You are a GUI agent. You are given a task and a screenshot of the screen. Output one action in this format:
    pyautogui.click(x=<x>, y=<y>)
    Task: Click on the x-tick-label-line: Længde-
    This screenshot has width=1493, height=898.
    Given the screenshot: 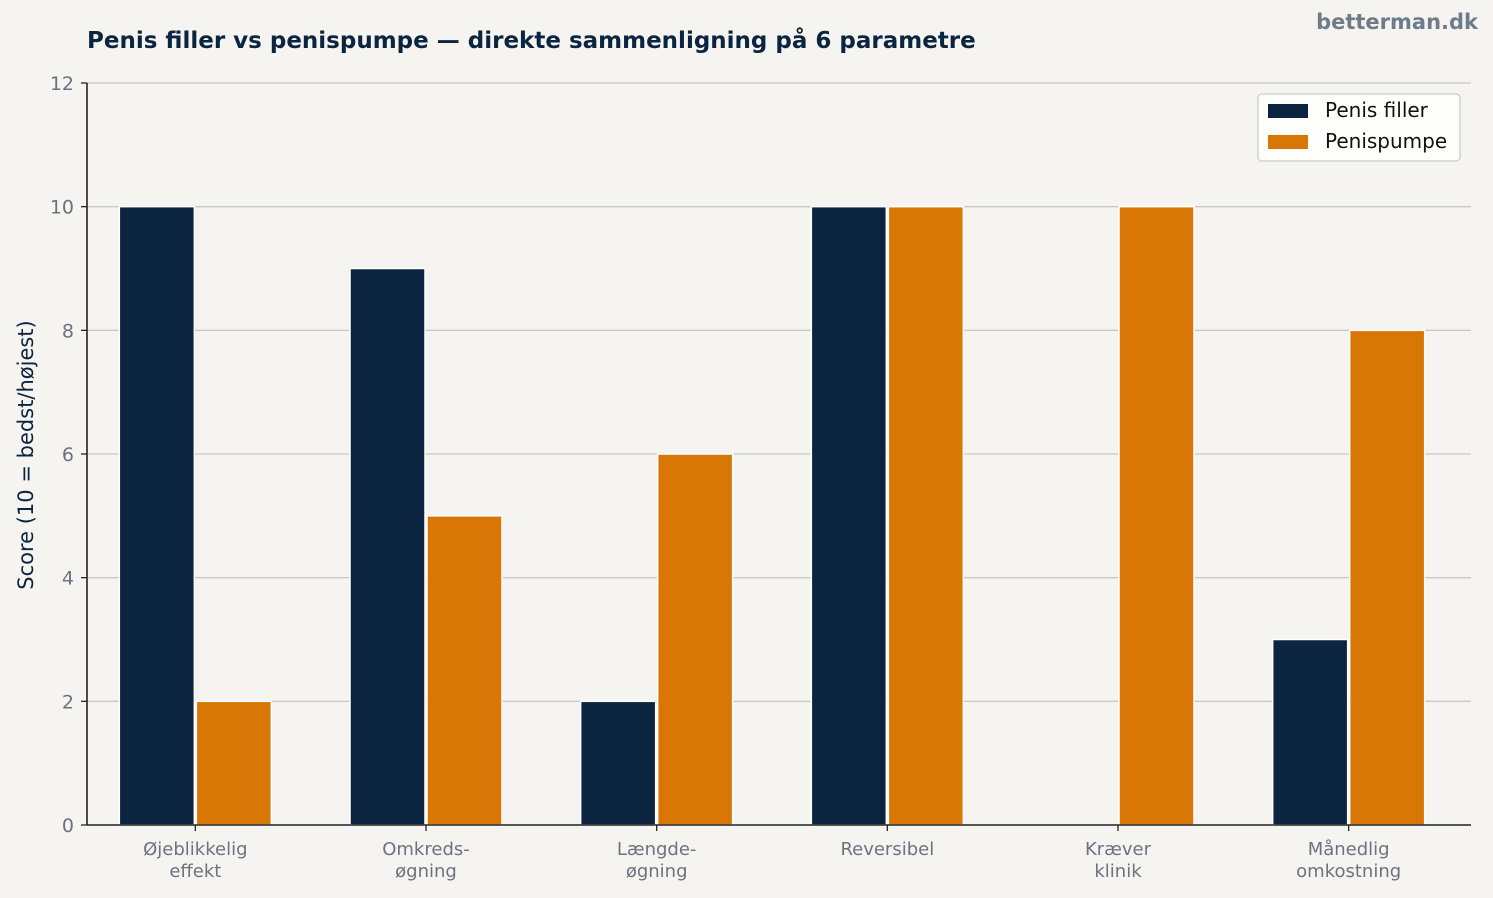 What is the action you would take?
    pyautogui.click(x=657, y=849)
    